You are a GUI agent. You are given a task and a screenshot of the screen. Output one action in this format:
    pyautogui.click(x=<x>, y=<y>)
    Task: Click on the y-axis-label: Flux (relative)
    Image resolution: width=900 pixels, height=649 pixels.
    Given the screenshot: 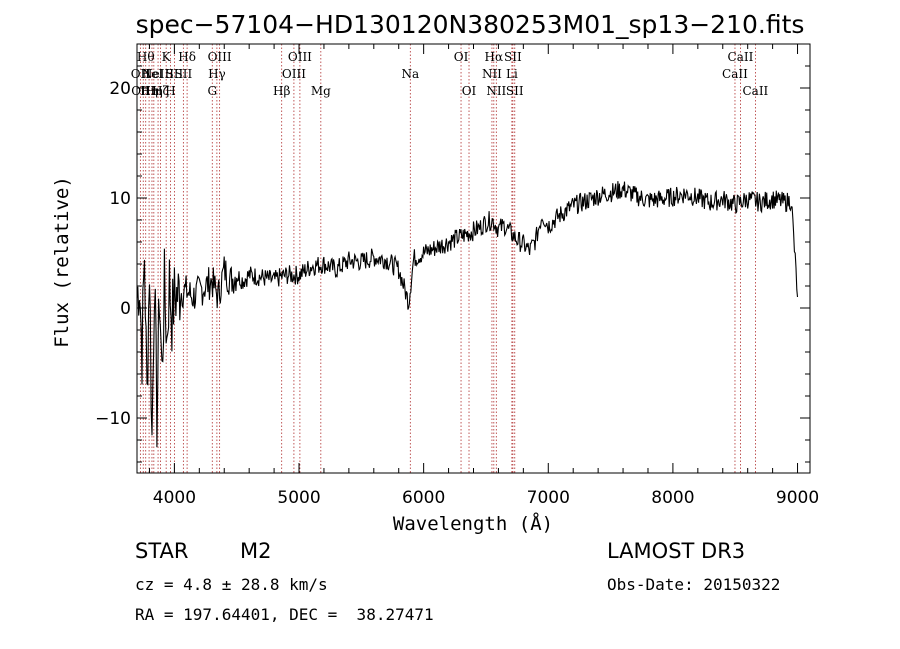 What is the action you would take?
    pyautogui.click(x=62, y=262)
    